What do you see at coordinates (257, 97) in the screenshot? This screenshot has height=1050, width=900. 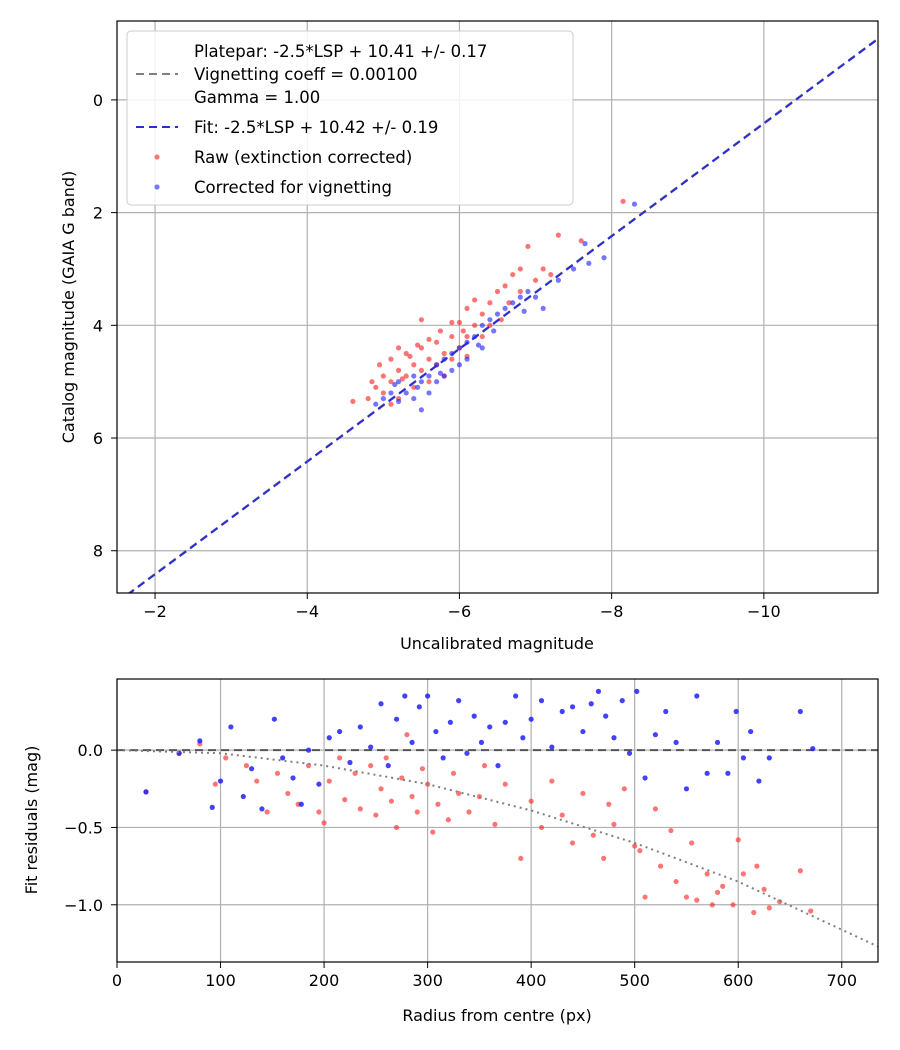 I see `legend-gamma-label: Gamma = 1.00` at bounding box center [257, 97].